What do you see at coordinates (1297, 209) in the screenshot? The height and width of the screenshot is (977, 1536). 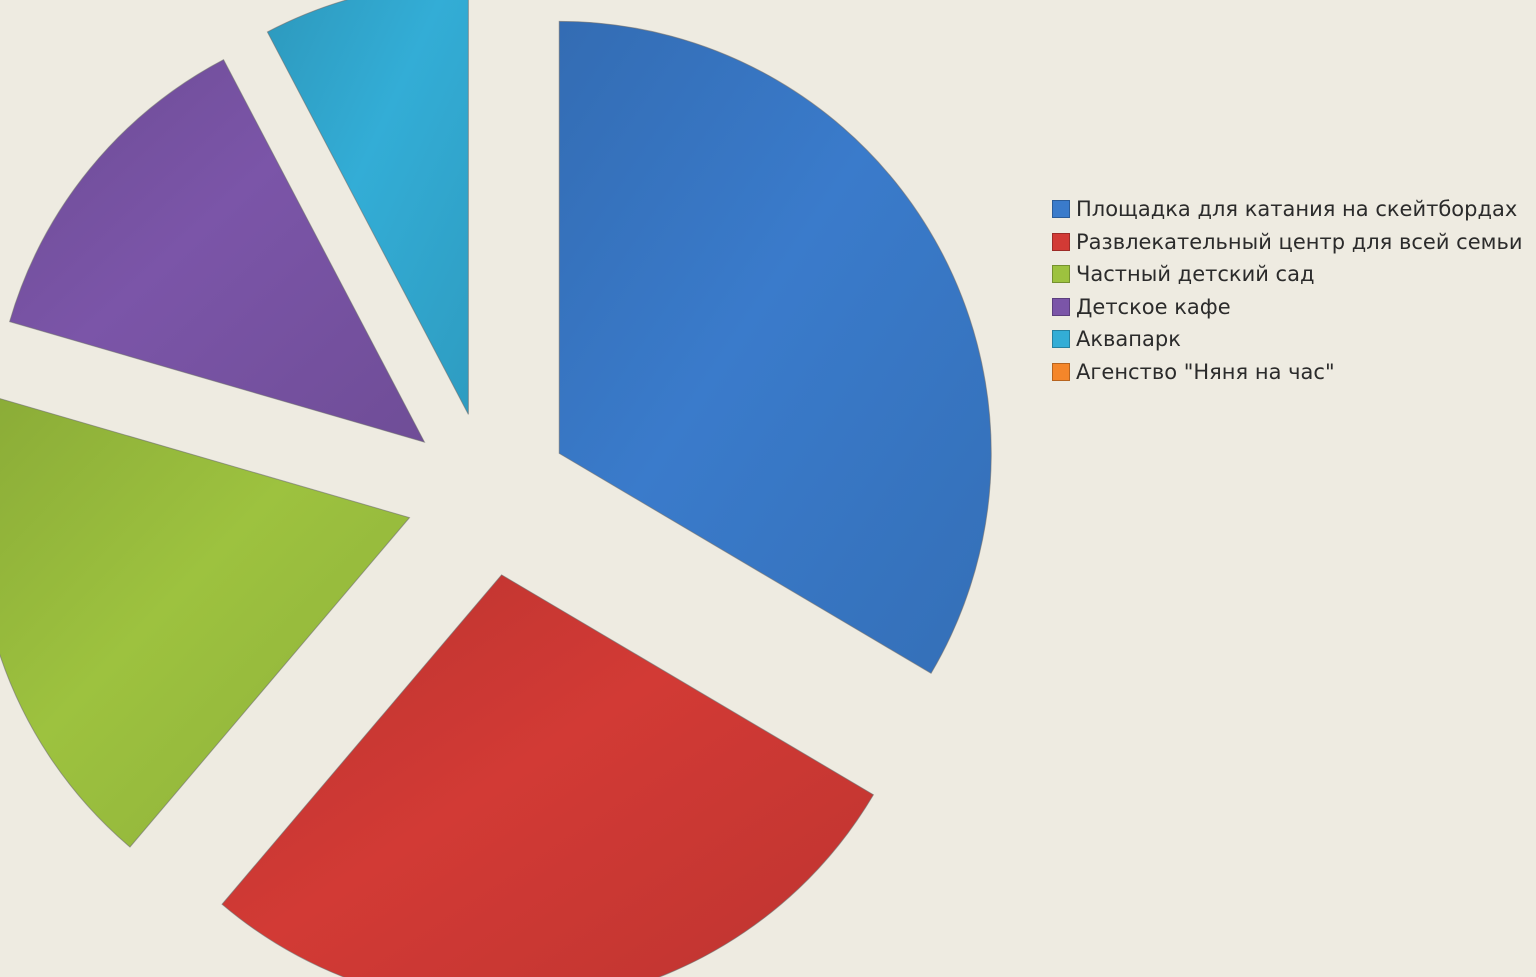 I see `legend-label: Площадка для катания на скейтбордах` at bounding box center [1297, 209].